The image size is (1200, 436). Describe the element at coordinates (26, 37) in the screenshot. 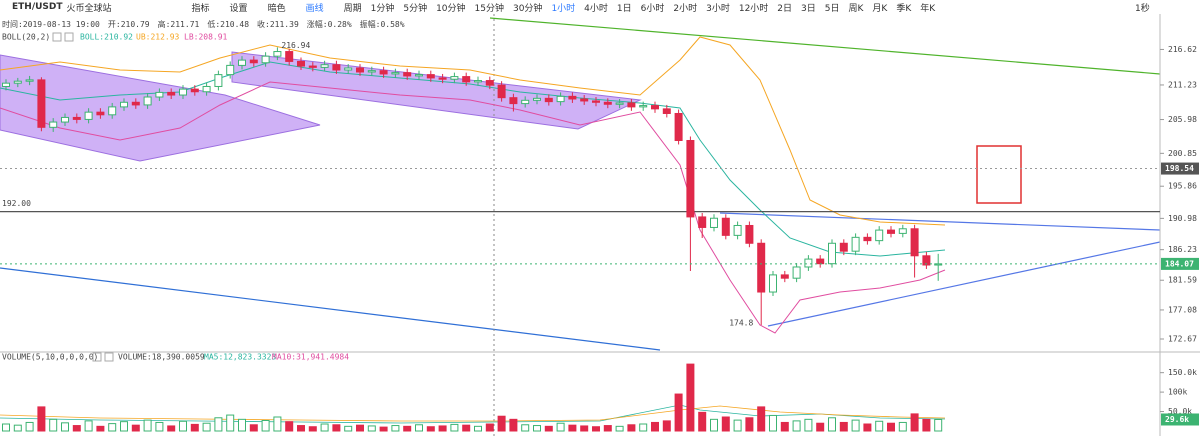

I see `indicator-name: BOLL(20,2)` at that location.